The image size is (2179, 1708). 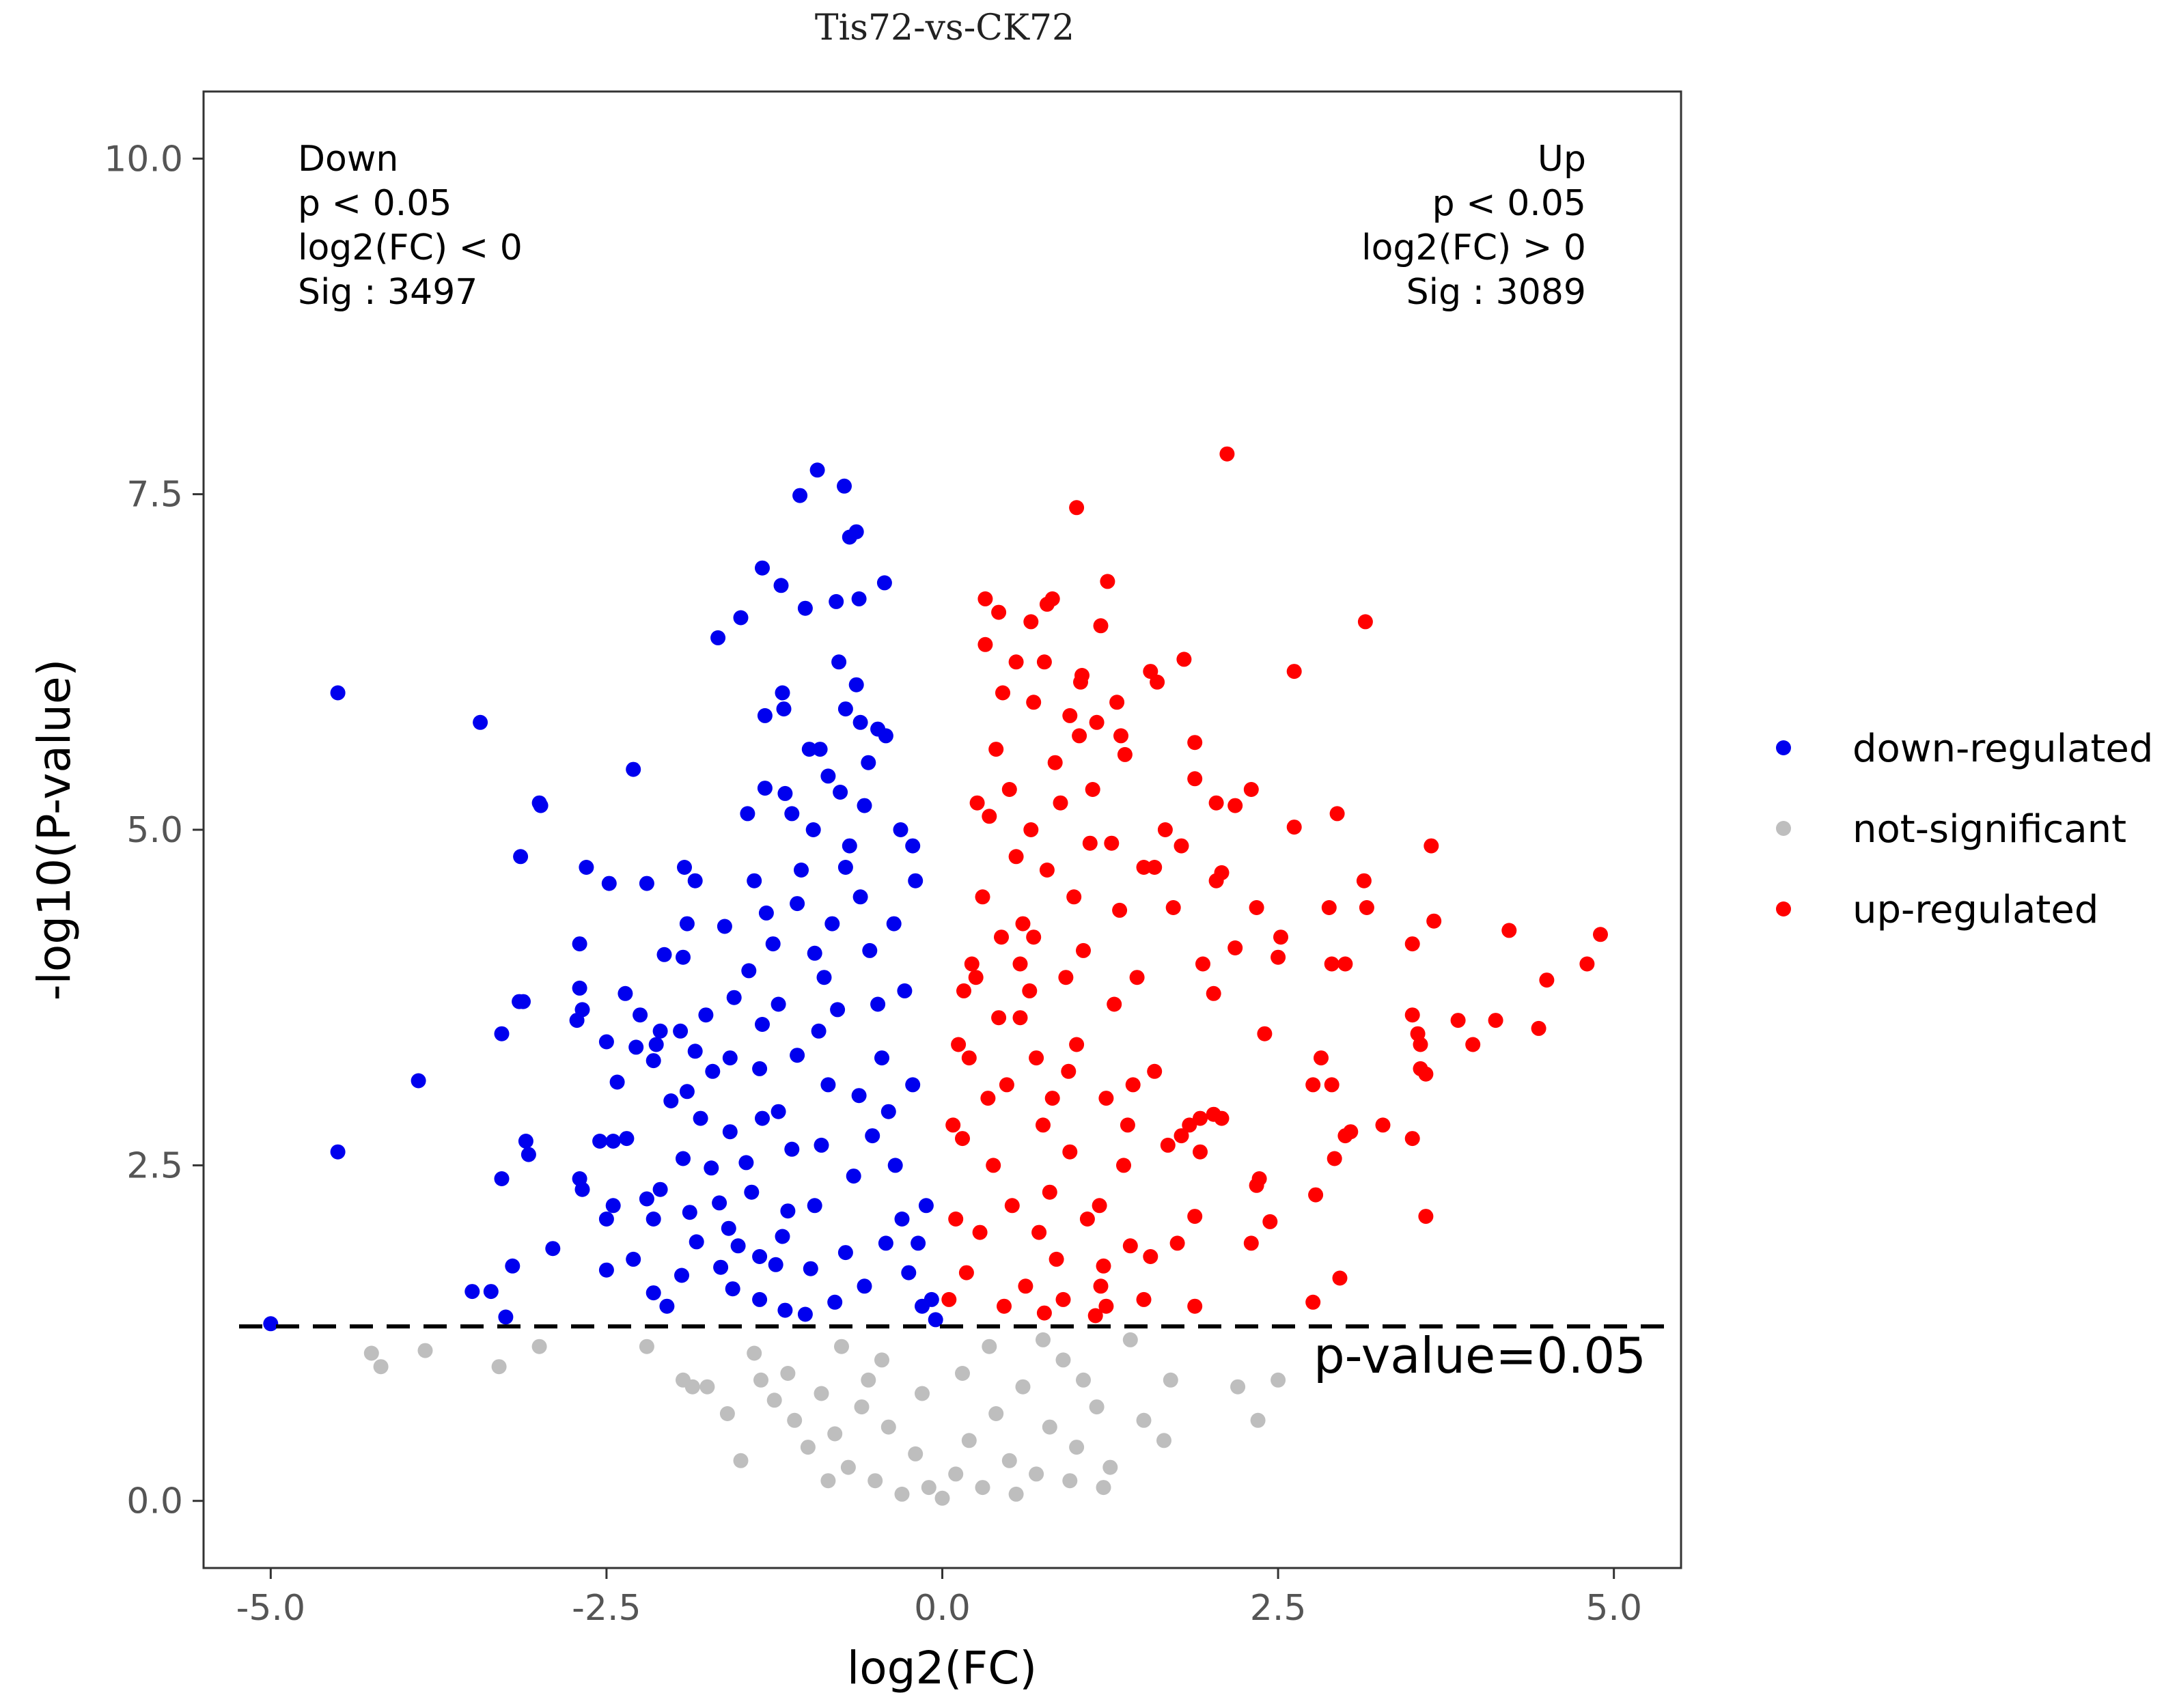 What do you see at coordinates (939, 1598) in the screenshot?
I see `x-axis: -5.0 -2.5 0.0 2.5 5.0` at bounding box center [939, 1598].